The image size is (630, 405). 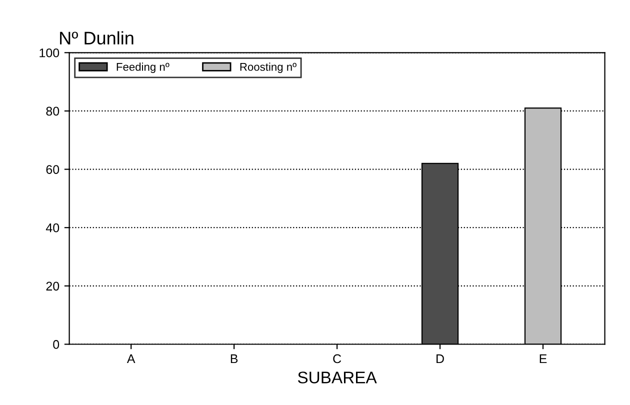 What do you see at coordinates (53, 111) in the screenshot?
I see `y-tick-label: 80` at bounding box center [53, 111].